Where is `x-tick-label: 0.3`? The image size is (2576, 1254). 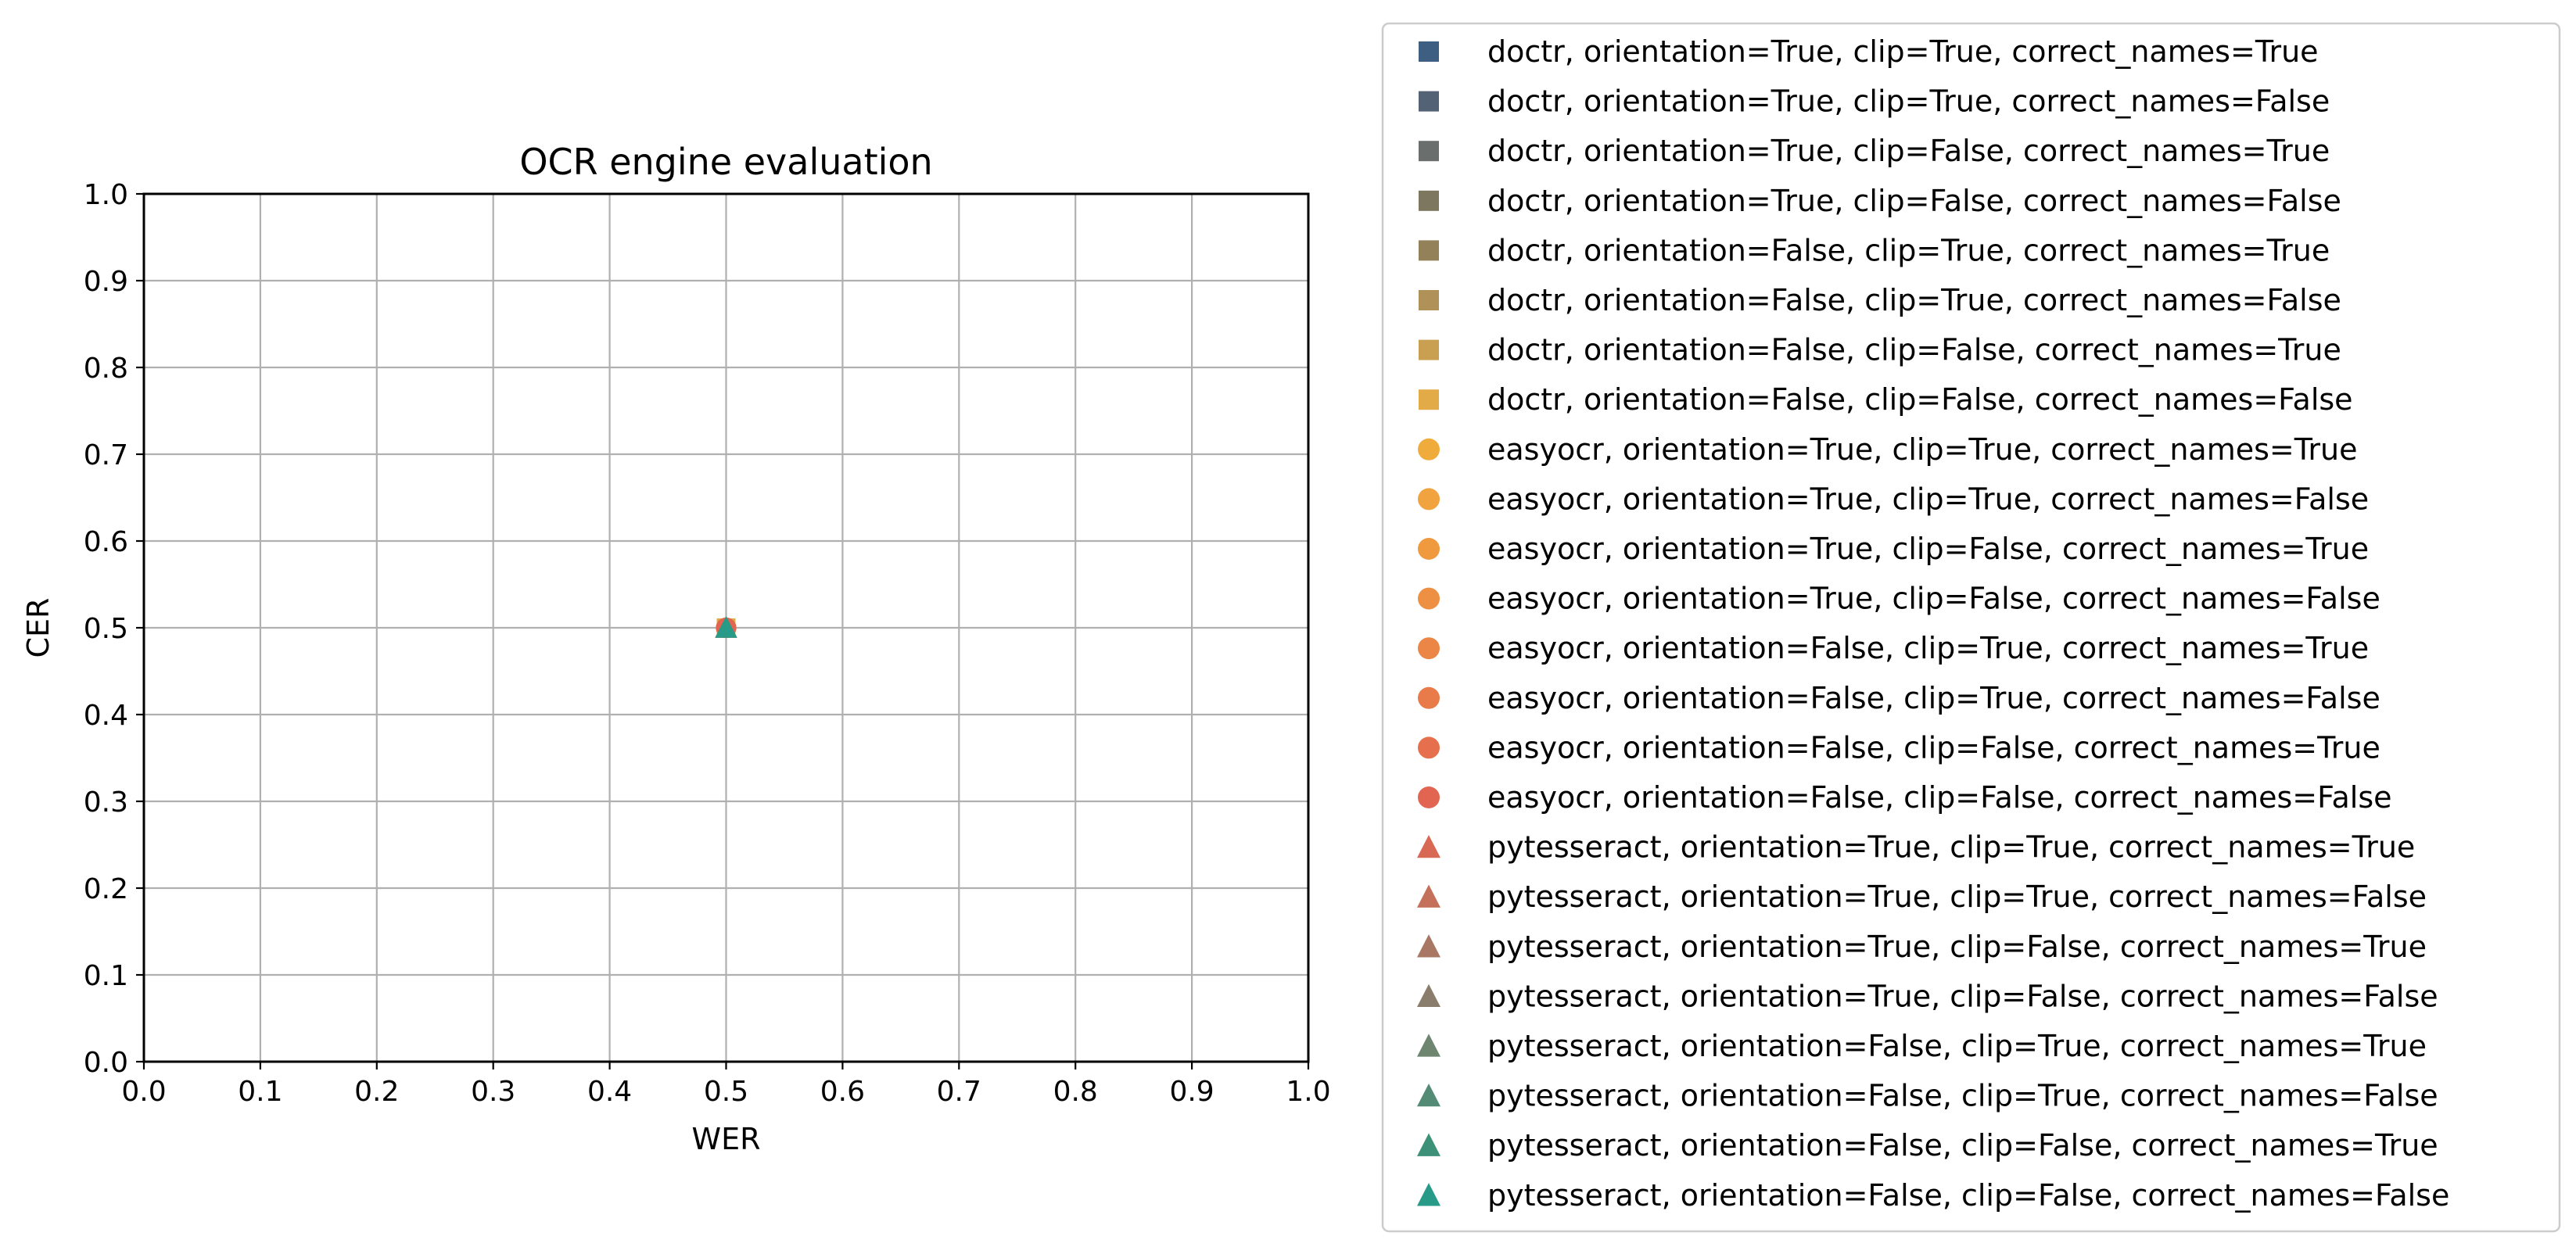 x-tick-label: 0.3 is located at coordinates (493, 1092).